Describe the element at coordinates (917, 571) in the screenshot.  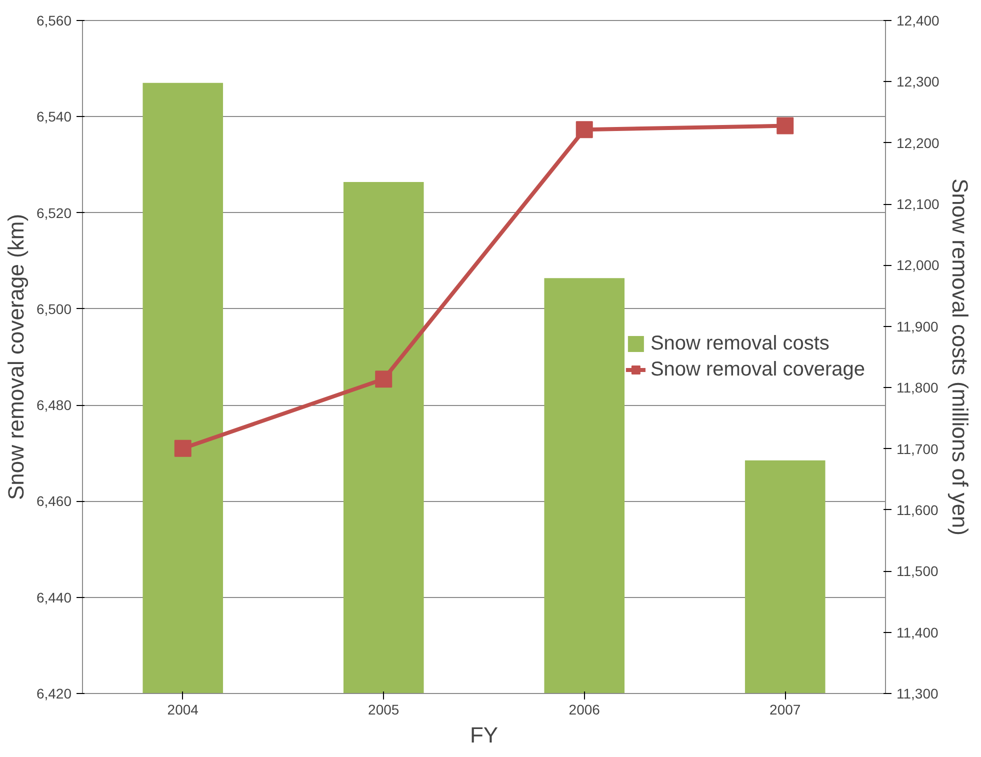
I see `y2-tick-label: 11,500` at that location.